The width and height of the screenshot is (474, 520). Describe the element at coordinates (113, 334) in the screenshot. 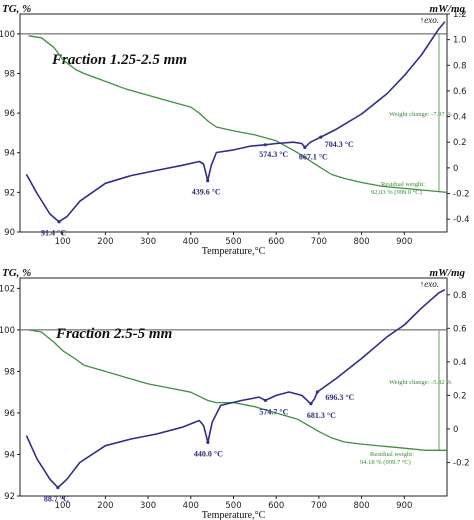

I see `fraction-title: Fraction 2.5-5 mm` at that location.